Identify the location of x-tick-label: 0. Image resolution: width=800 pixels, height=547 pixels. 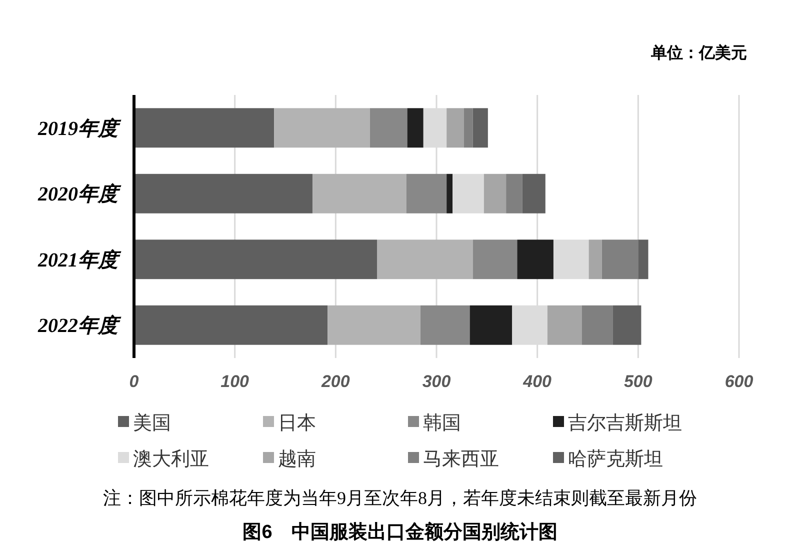
(134, 381).